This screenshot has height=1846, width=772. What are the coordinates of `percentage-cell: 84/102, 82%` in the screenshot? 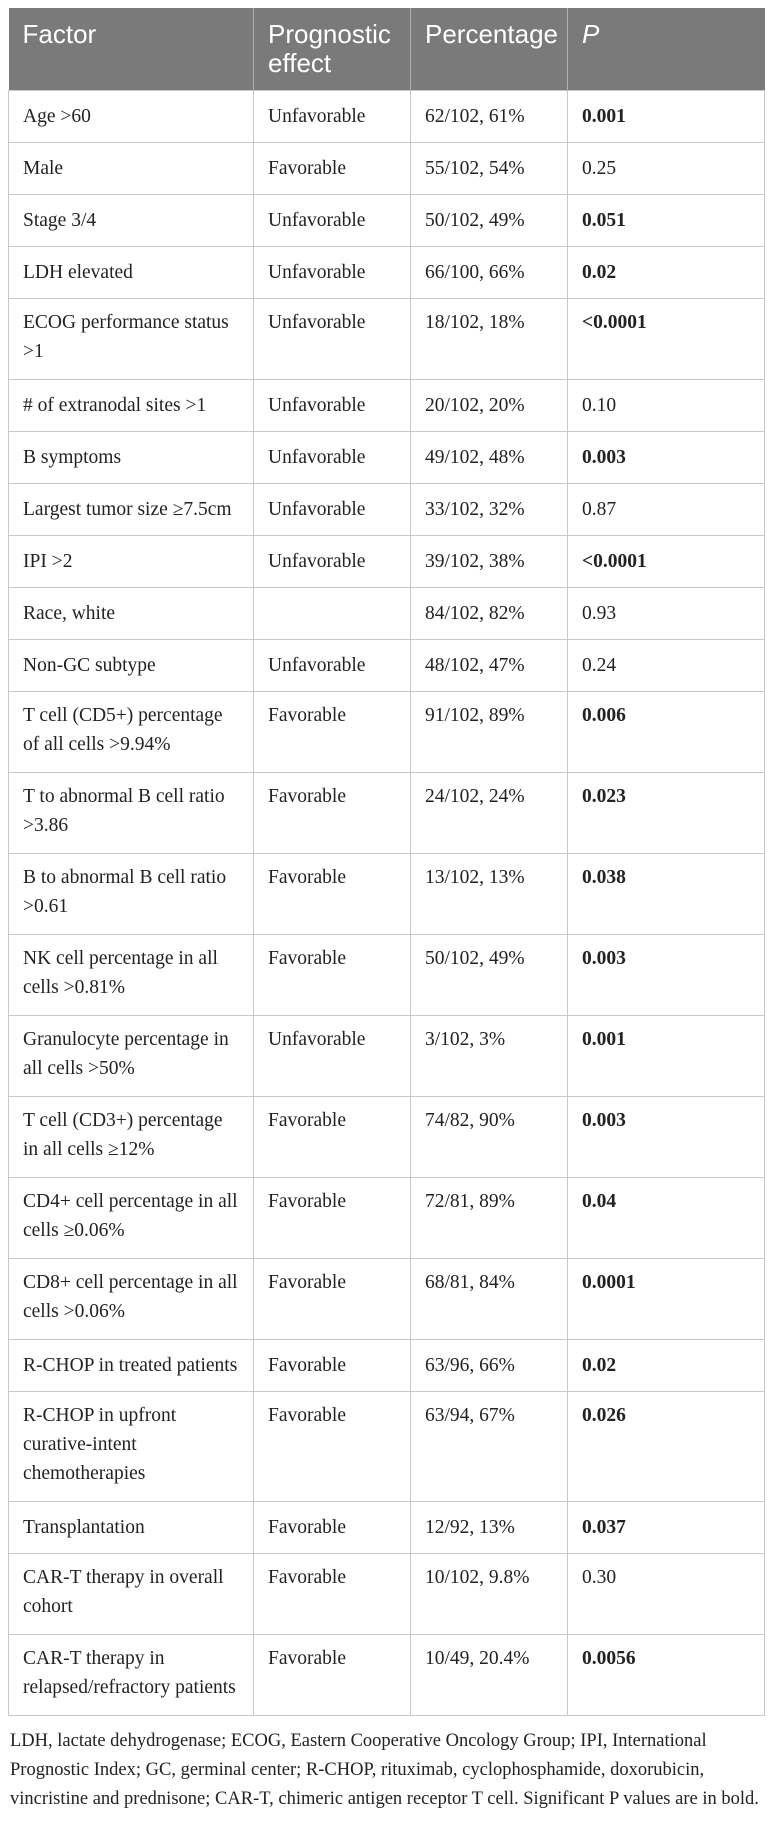 It's located at (489, 613).